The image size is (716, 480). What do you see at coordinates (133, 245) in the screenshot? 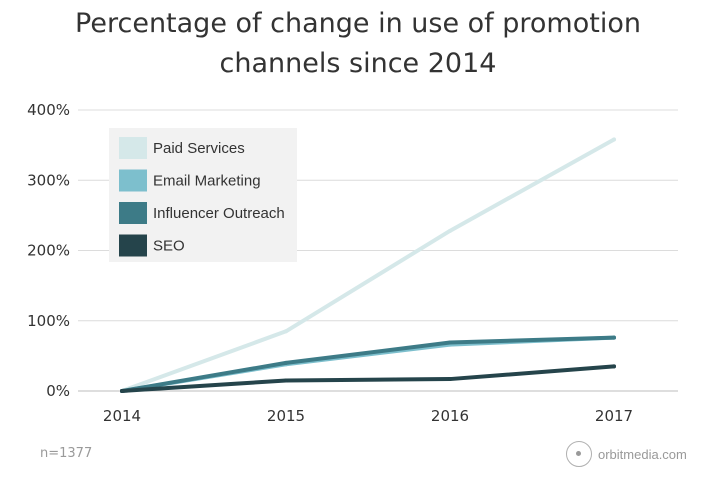
I see `legend-swatch-seo` at bounding box center [133, 245].